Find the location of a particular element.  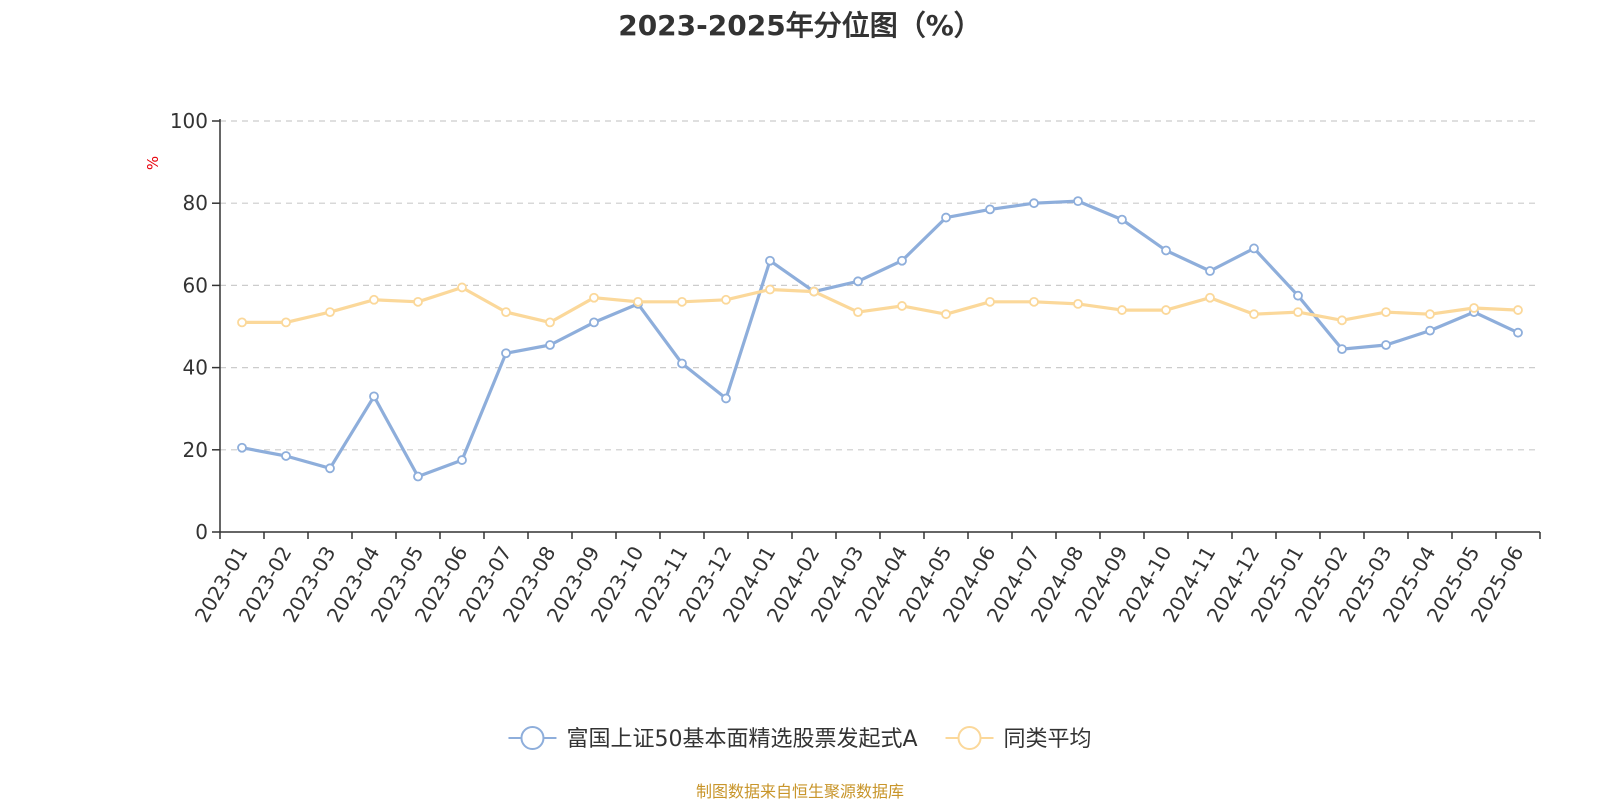

legend-item-series-average: 同类平均 is located at coordinates (1018, 739).